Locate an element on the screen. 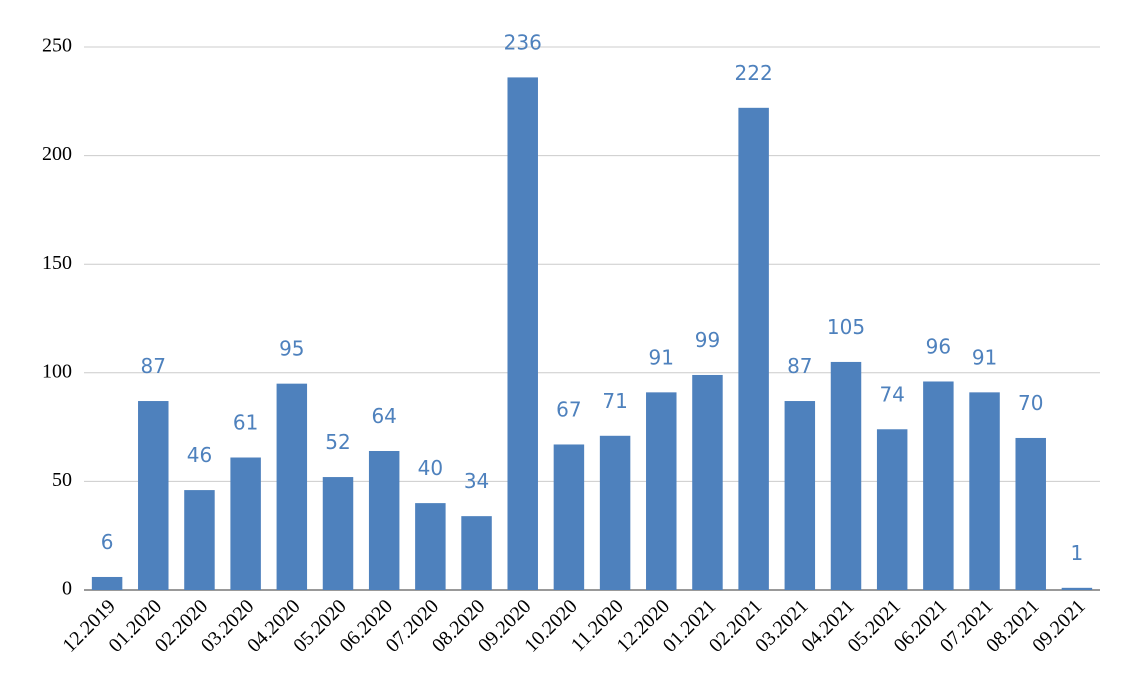  value-label: 64 is located at coordinates (383, 416).